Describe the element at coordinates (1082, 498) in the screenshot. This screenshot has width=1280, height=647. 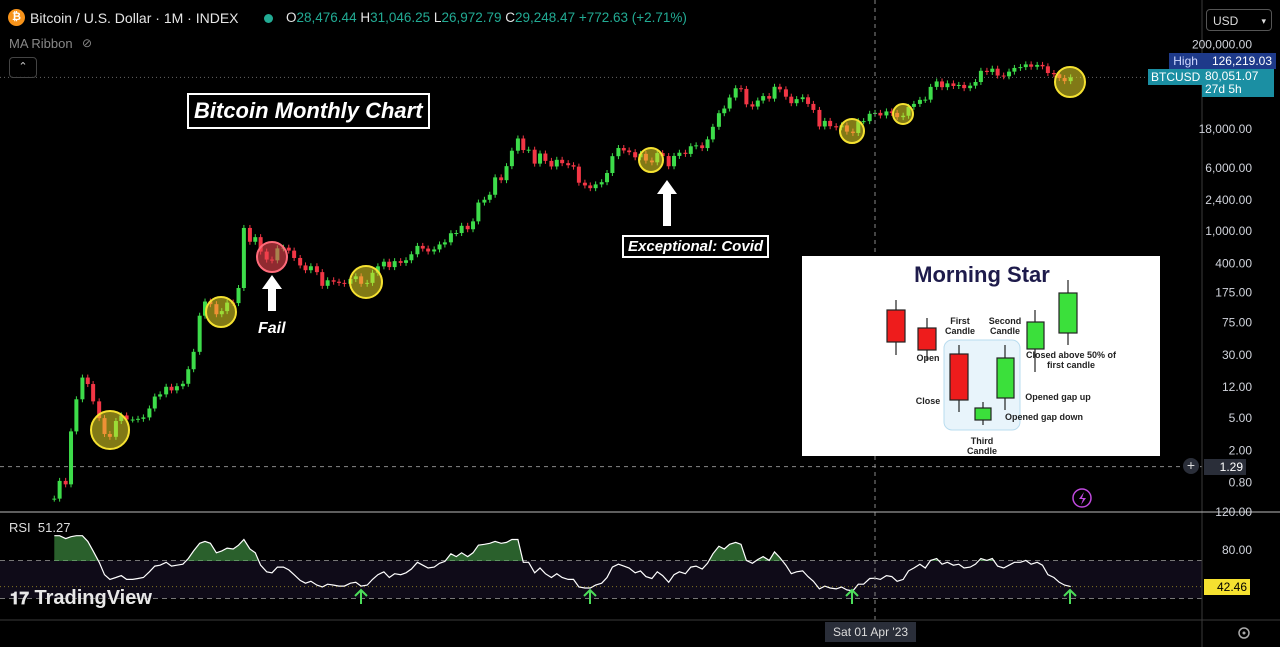
I see `alert-icon` at that location.